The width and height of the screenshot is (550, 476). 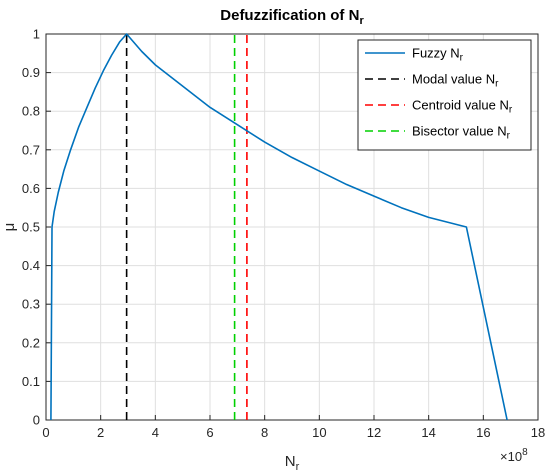 I want to click on y-tick-label: 0.6, so click(x=31, y=188).